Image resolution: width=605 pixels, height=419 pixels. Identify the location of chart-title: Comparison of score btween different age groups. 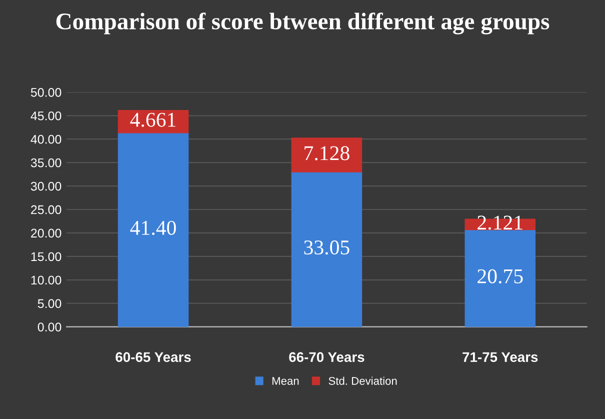
(303, 23).